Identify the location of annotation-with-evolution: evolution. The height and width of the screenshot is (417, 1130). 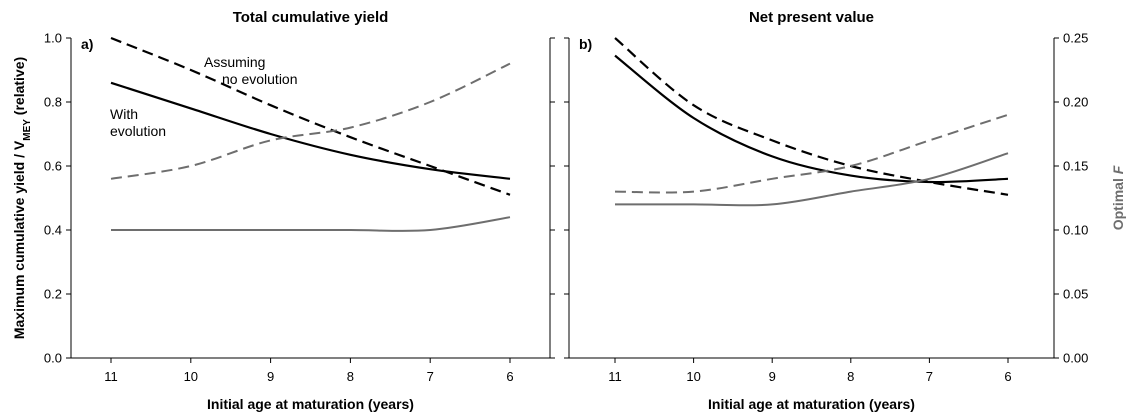
(138, 131).